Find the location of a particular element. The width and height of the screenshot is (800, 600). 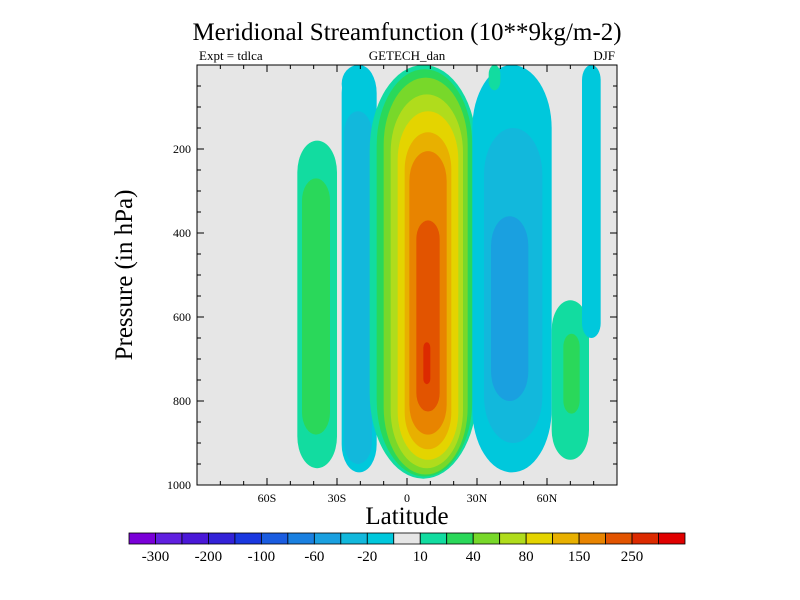

x-tick-label: 60N is located at coordinates (547, 498).